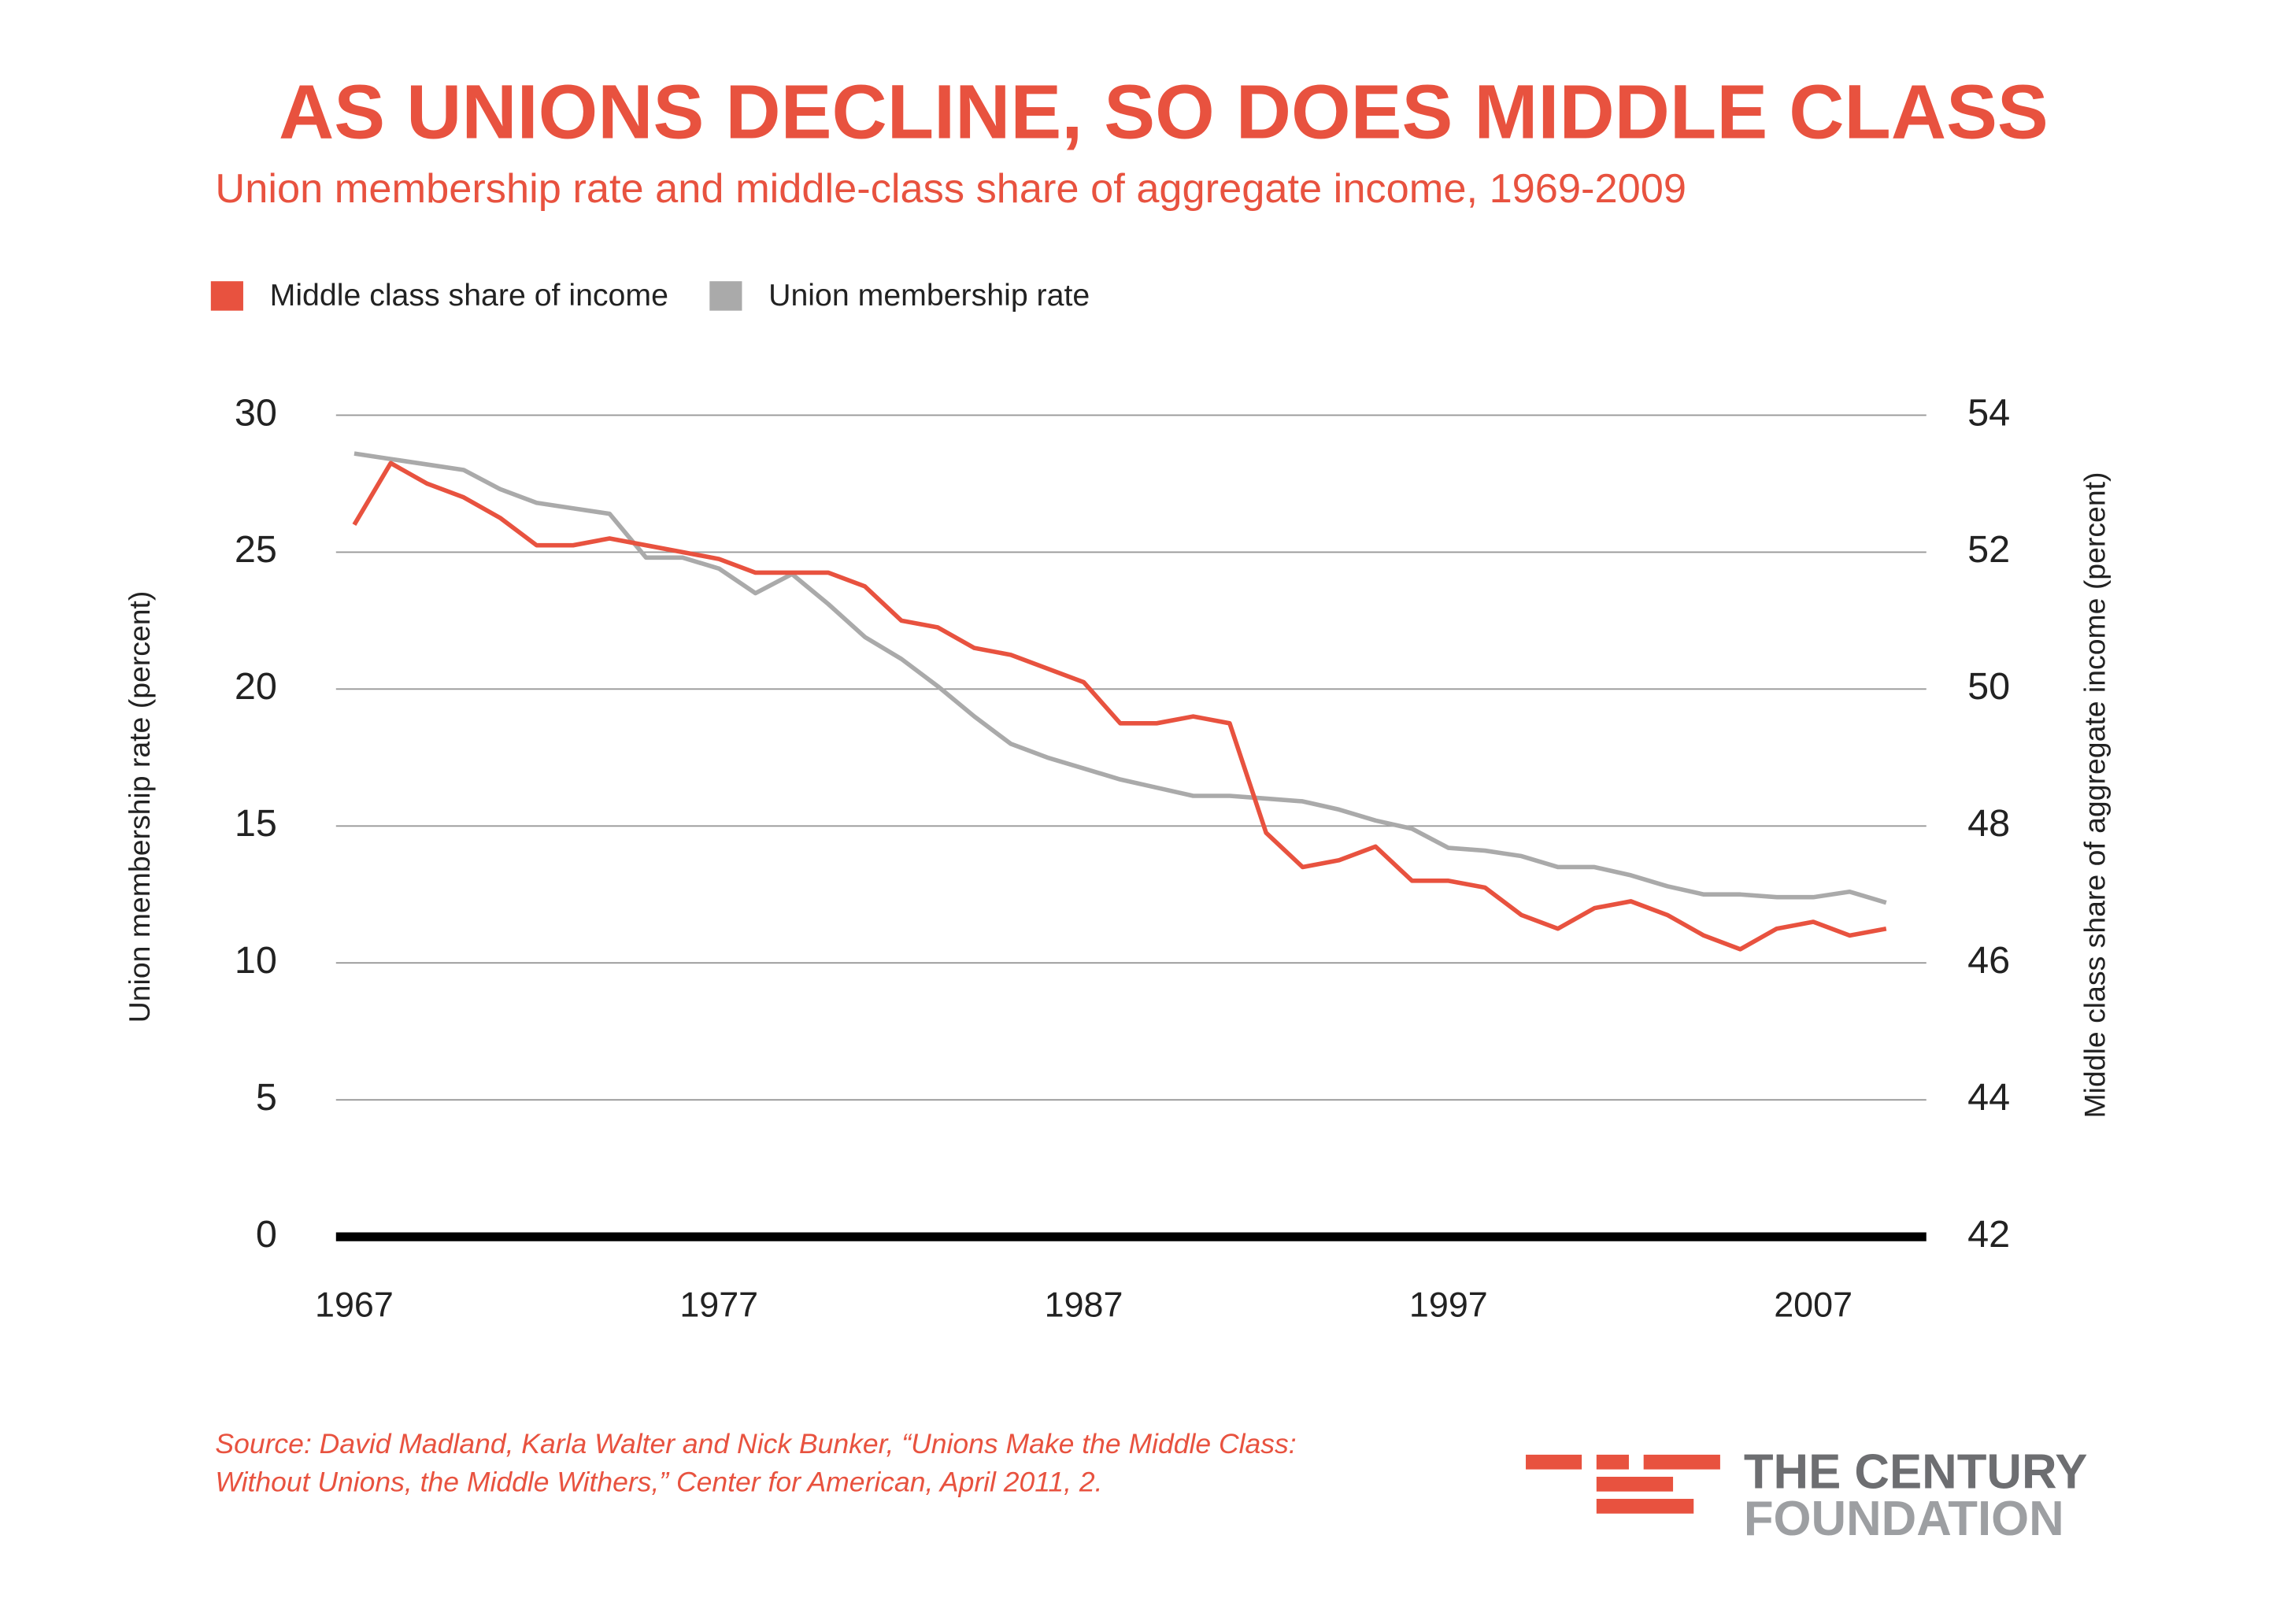 The image size is (2280, 1624). Describe the element at coordinates (929, 295) in the screenshot. I see `legend-label: Union membership rate` at that location.